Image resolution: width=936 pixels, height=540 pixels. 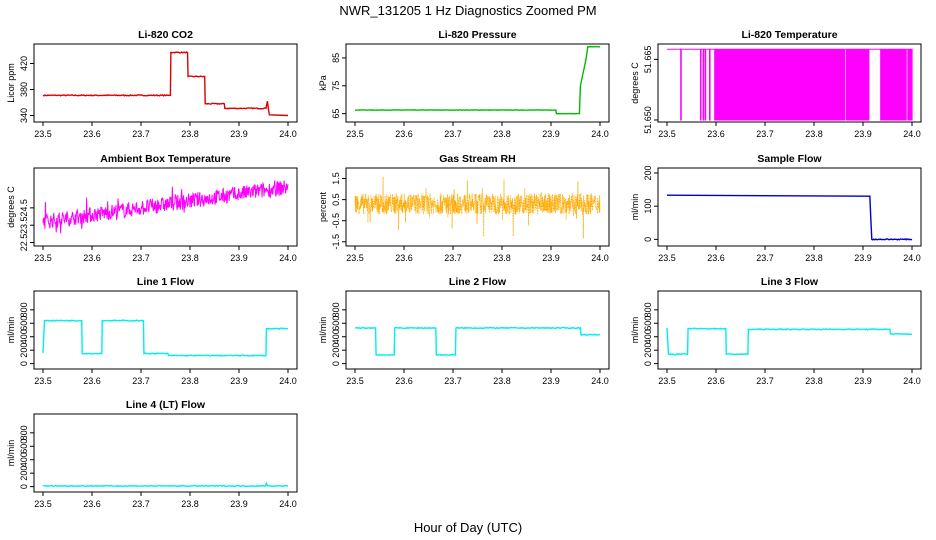 I want to click on panel-title: Ambient Box Temperature, so click(x=165, y=159).